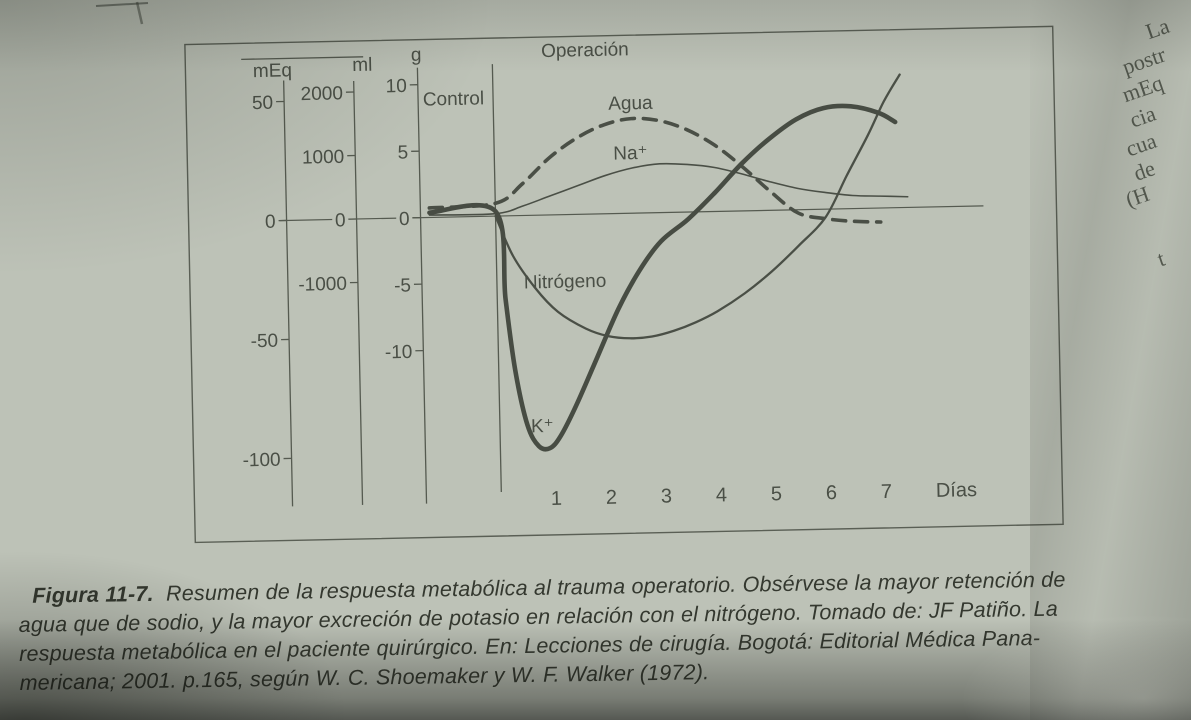 The height and width of the screenshot is (720, 1191). I want to click on tick-label-mEq--100: -100, so click(261, 461).